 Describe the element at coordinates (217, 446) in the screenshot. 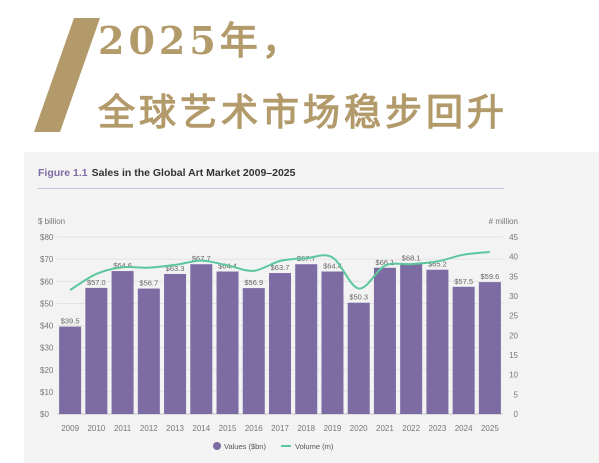

I see `legend-swatch-values` at that location.